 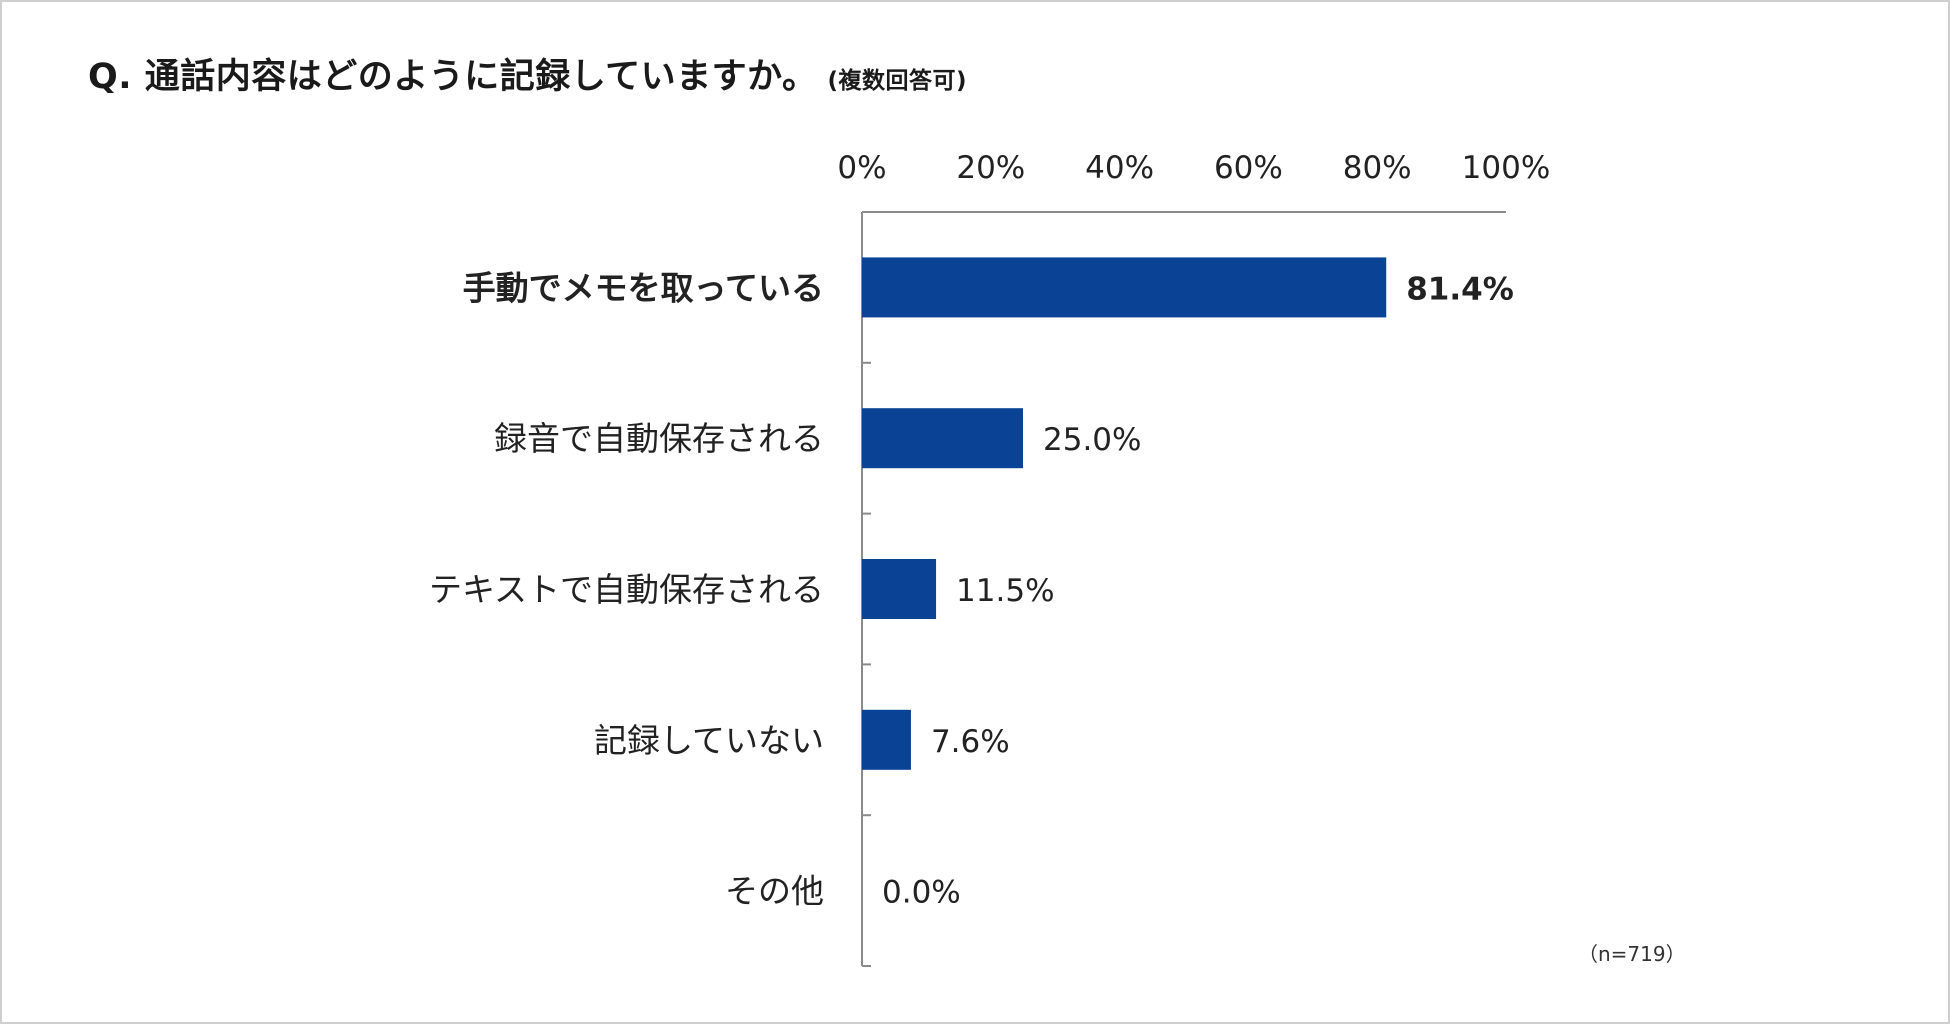 I want to click on category-label: その他, so click(x=774, y=891).